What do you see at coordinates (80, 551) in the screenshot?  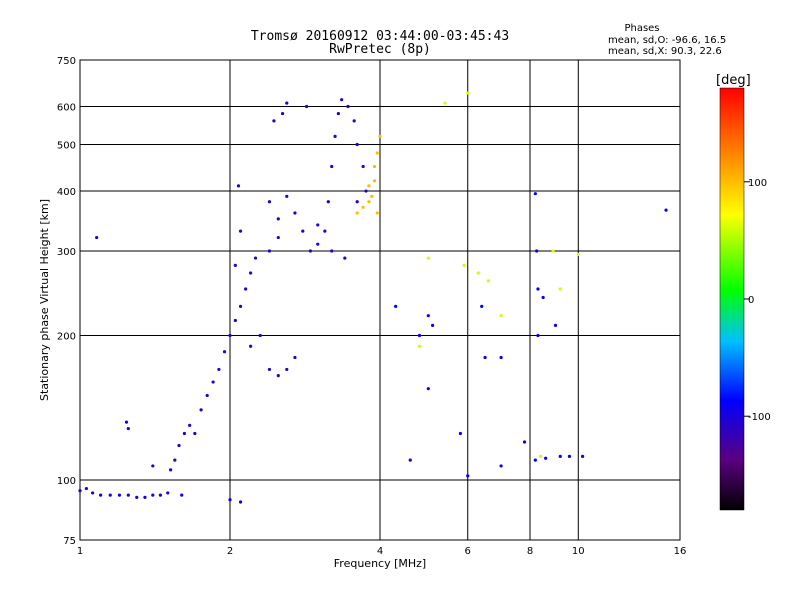 I see `x-tick-label: 1` at bounding box center [80, 551].